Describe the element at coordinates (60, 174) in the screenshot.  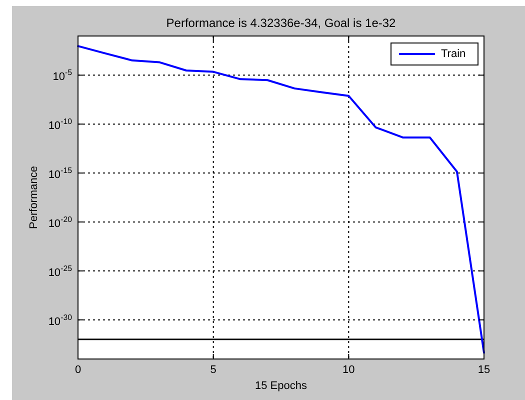
I see `y-tick-label: 10$^{-15}$` at that location.